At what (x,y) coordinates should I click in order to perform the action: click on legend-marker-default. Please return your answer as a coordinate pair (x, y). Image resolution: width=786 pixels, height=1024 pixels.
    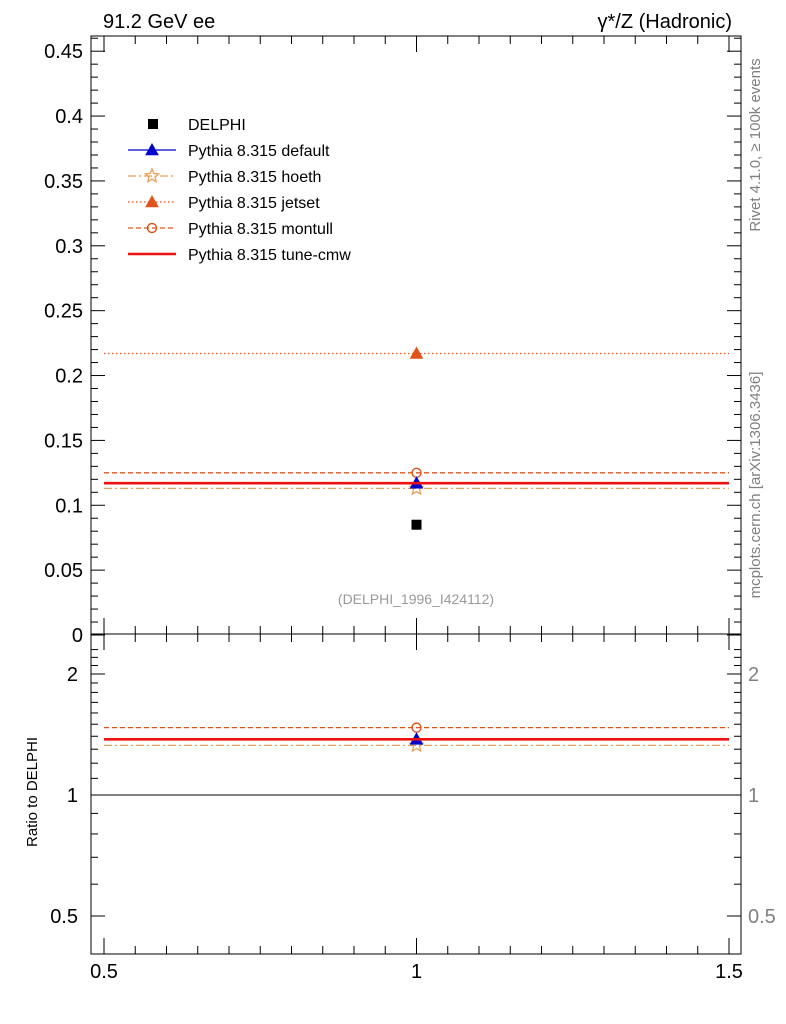
    Looking at the image, I should click on (152, 149).